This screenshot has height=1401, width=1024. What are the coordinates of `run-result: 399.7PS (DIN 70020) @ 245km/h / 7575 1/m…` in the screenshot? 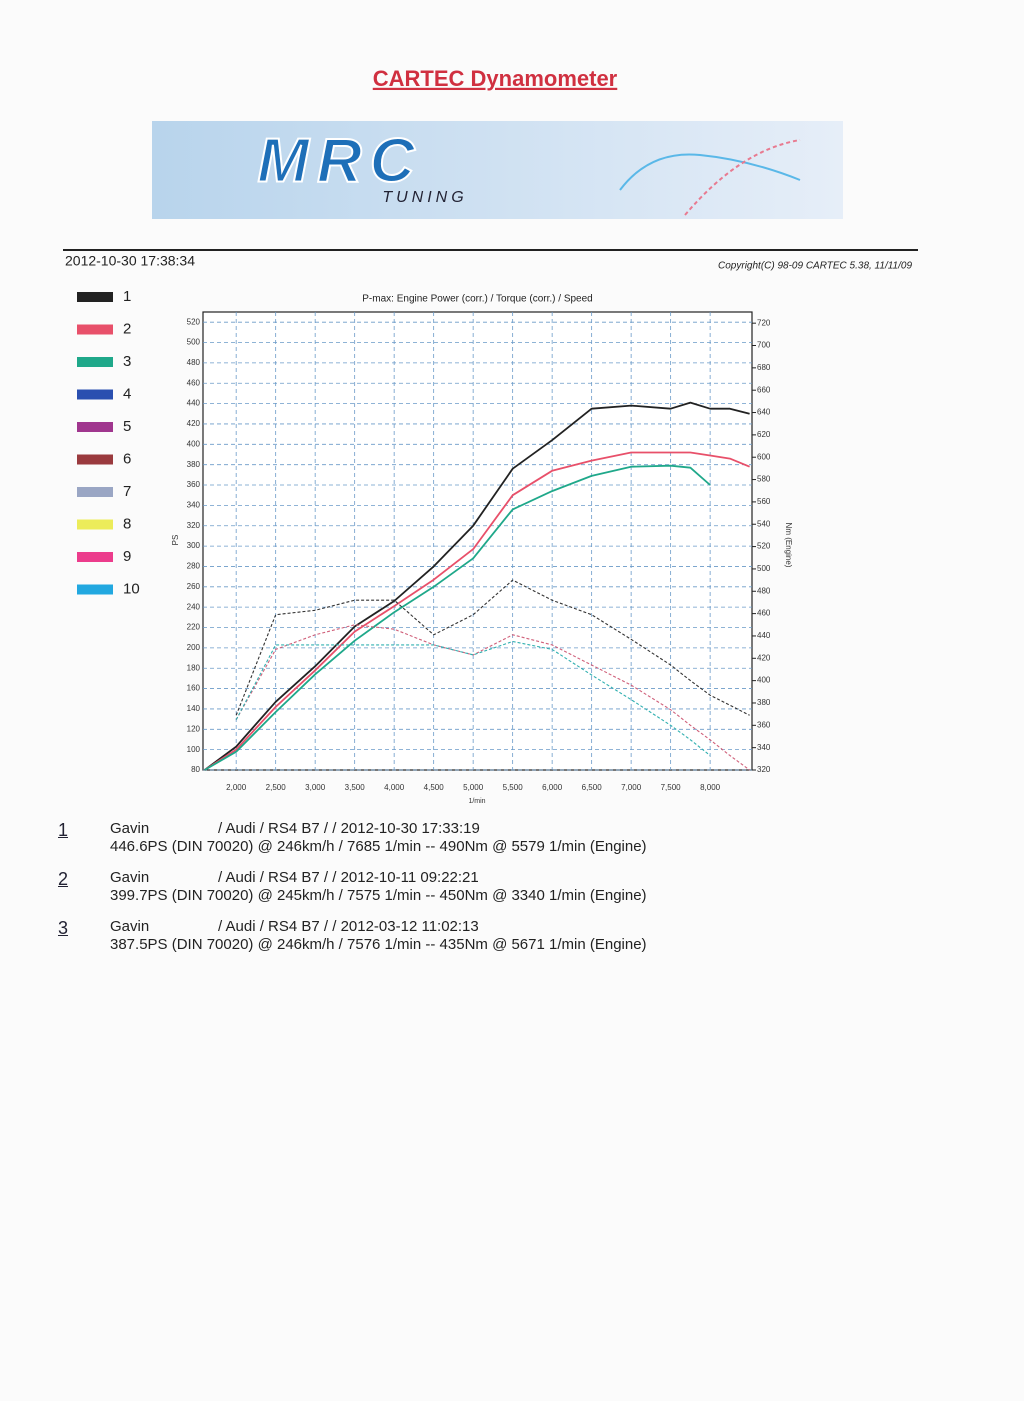 It's located at (378, 895).